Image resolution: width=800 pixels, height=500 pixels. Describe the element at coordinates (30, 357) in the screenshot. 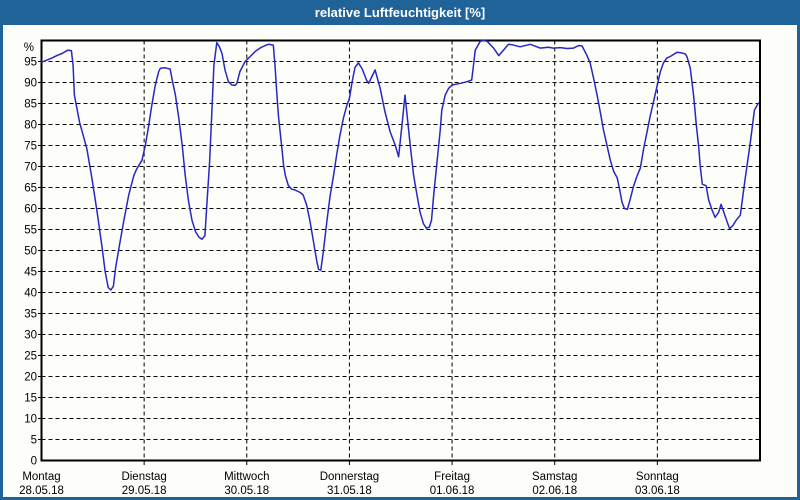

I see `y-tick-label: 25` at that location.